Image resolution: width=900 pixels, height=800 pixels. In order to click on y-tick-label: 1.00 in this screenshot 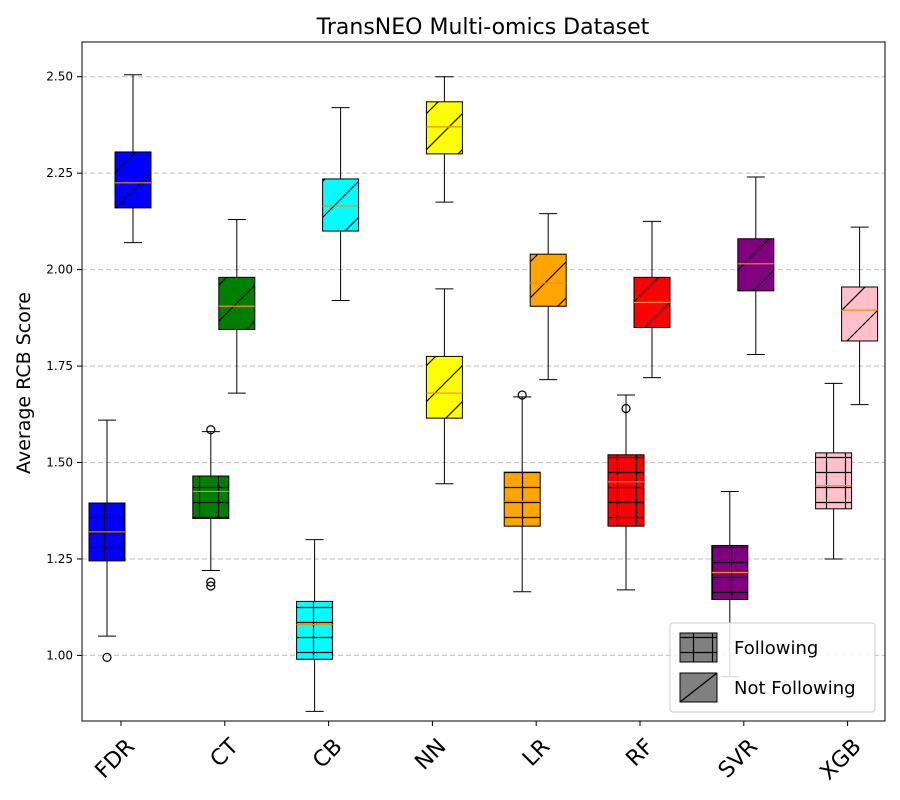, I will do `click(59, 655)`.